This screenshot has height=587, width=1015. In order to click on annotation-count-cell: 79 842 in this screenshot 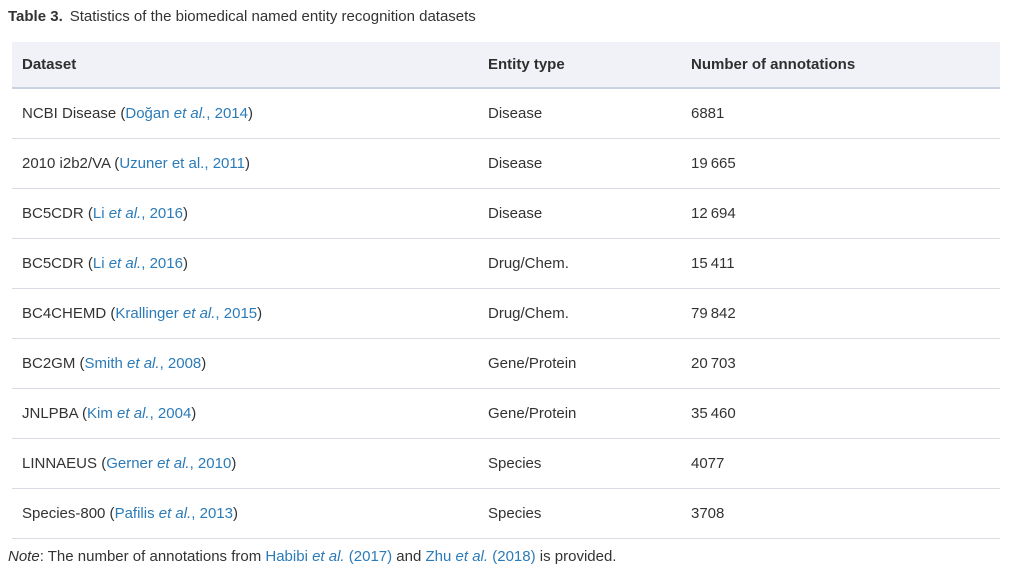, I will do `click(840, 314)`.